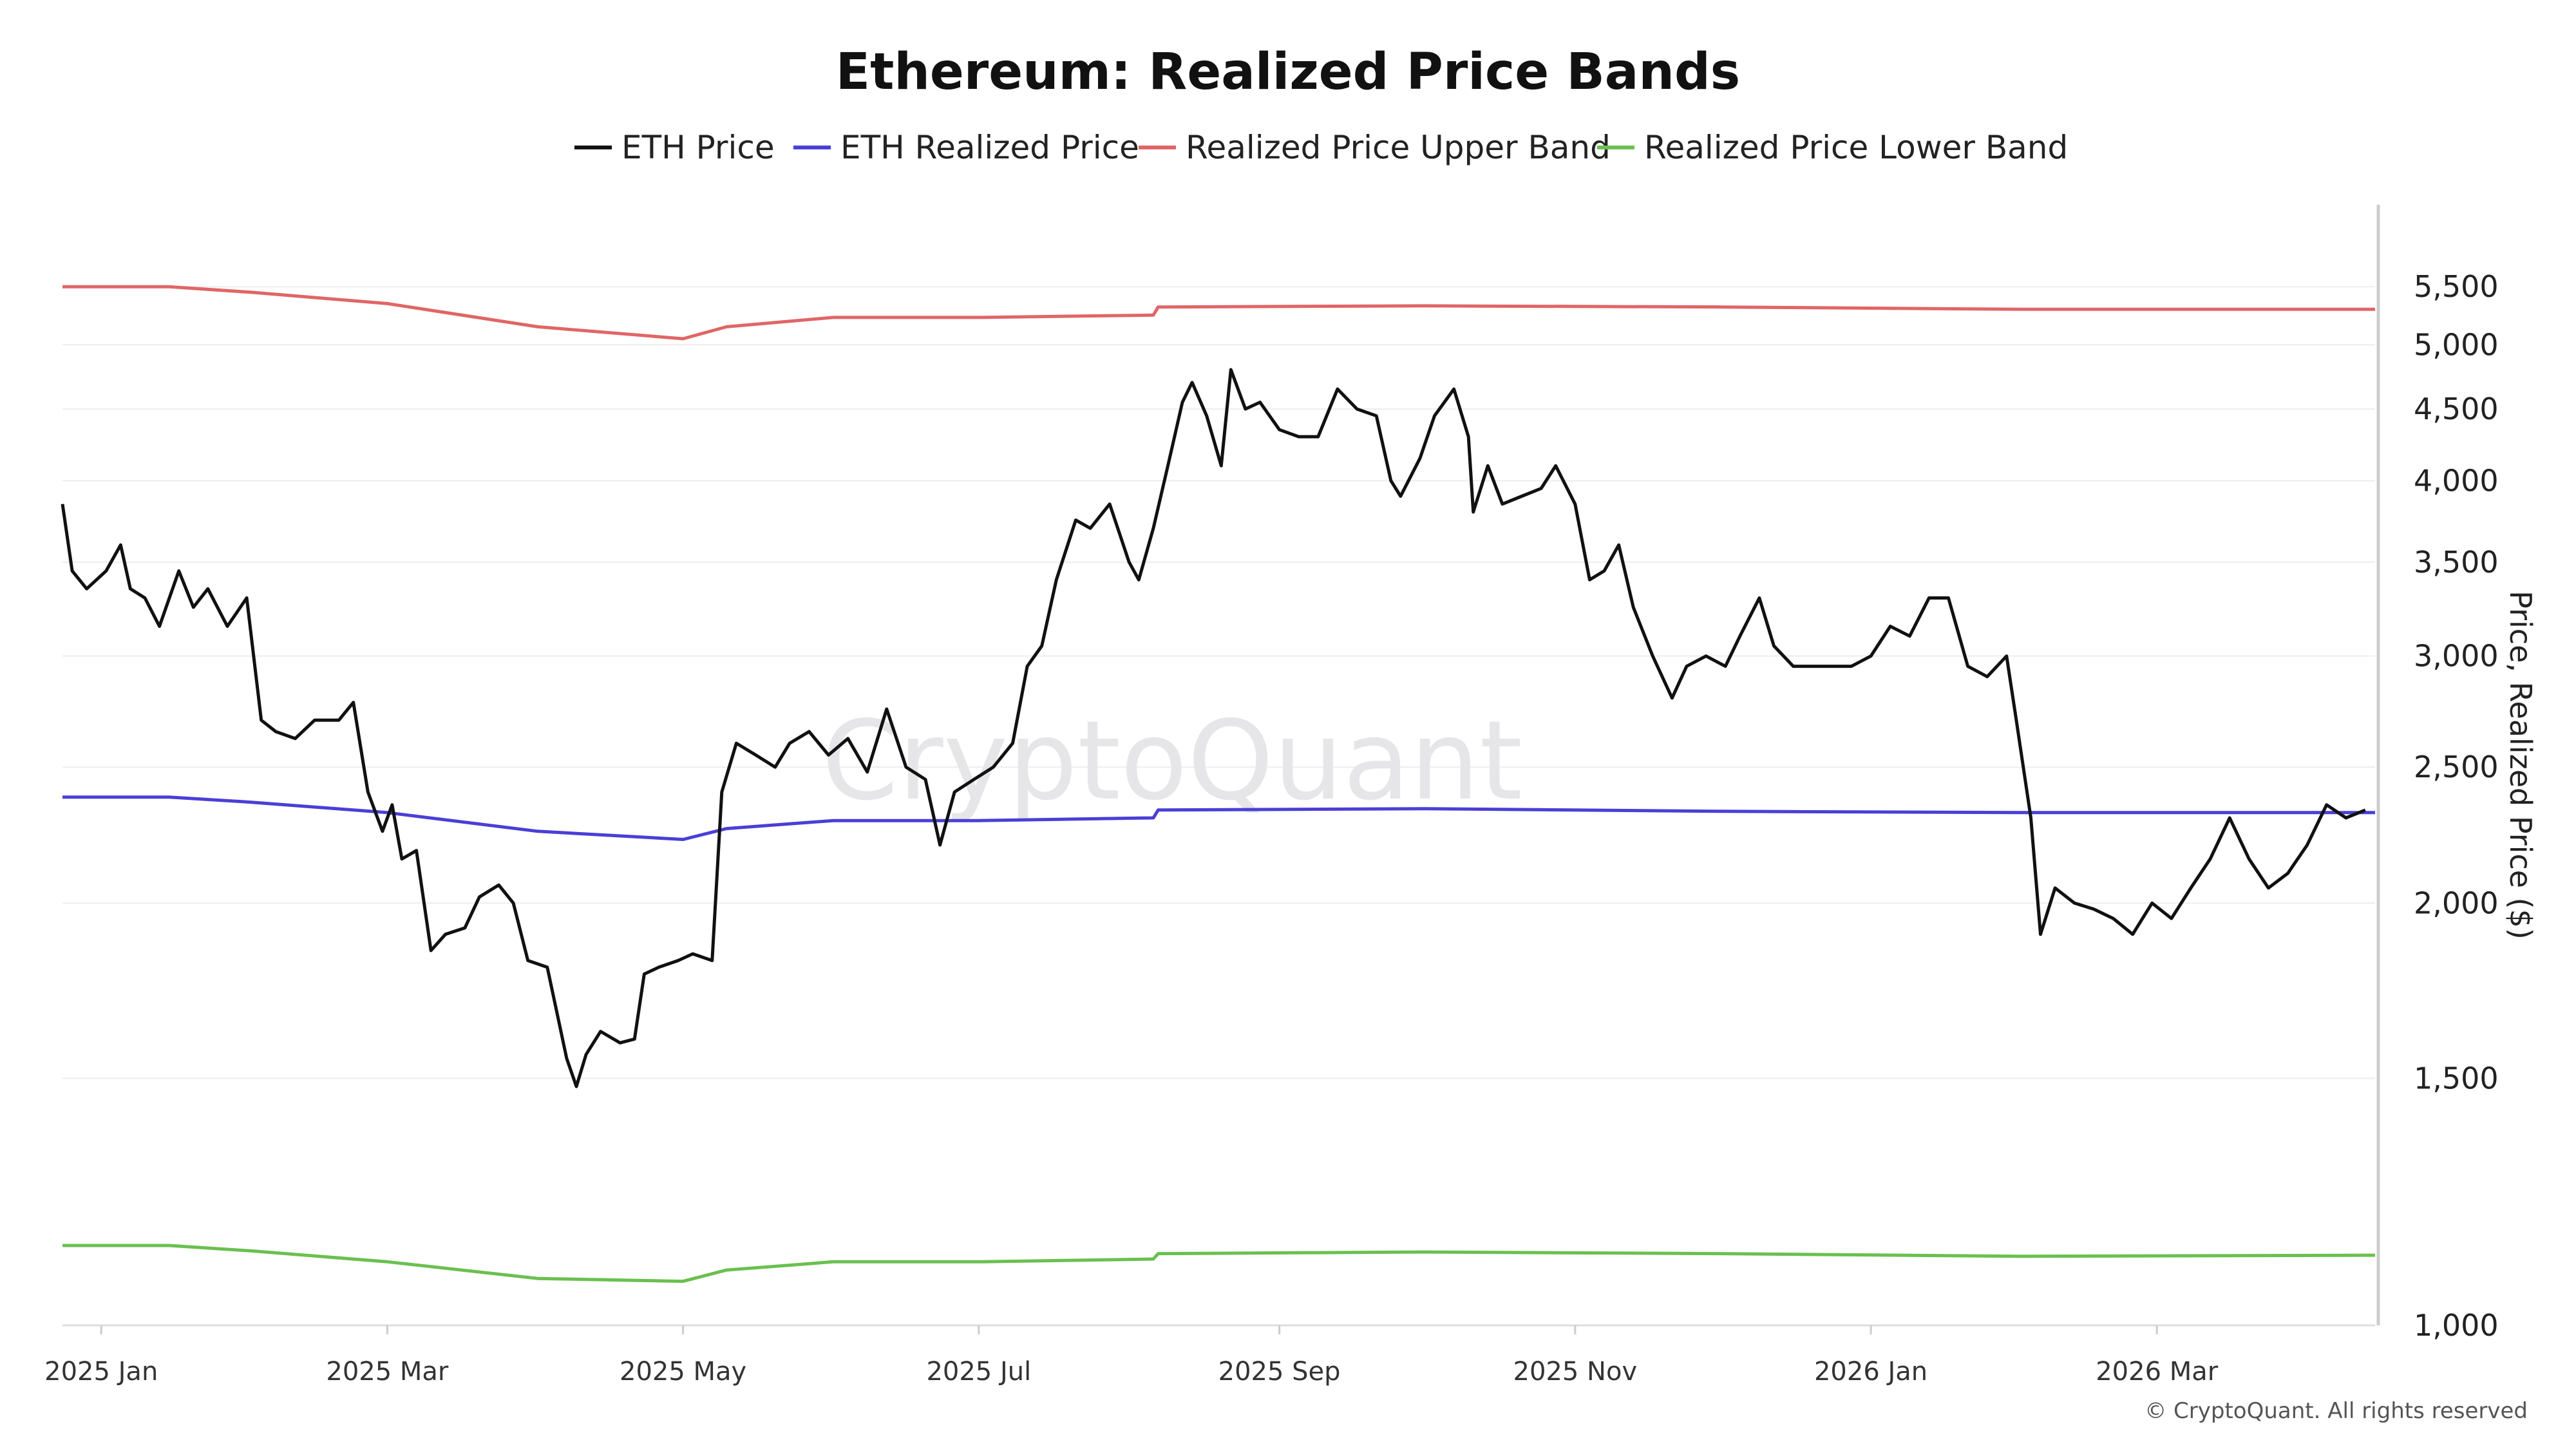 This screenshot has width=2576, height=1449. What do you see at coordinates (2456, 409) in the screenshot?
I see `y-tick-label: 4,500` at bounding box center [2456, 409].